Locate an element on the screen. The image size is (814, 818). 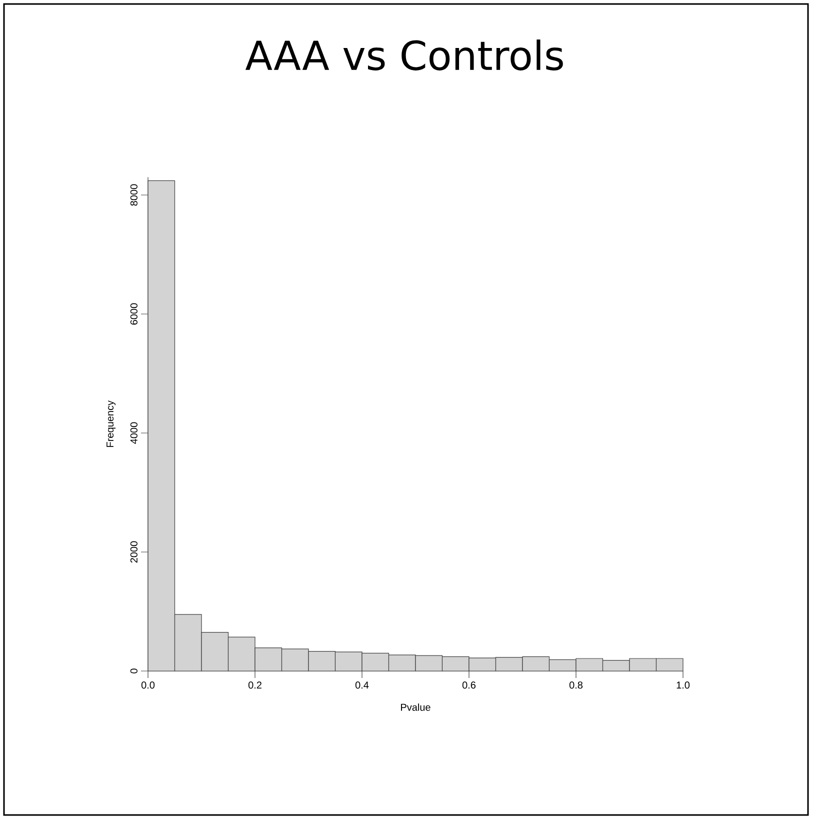
y-axis-title: Frequency is located at coordinates (111, 423).